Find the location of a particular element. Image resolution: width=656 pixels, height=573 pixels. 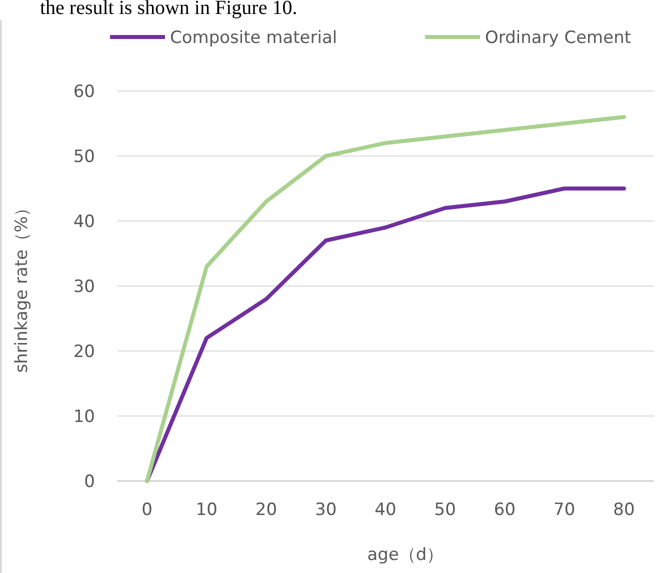

x-tick-label: 30 is located at coordinates (326, 510).